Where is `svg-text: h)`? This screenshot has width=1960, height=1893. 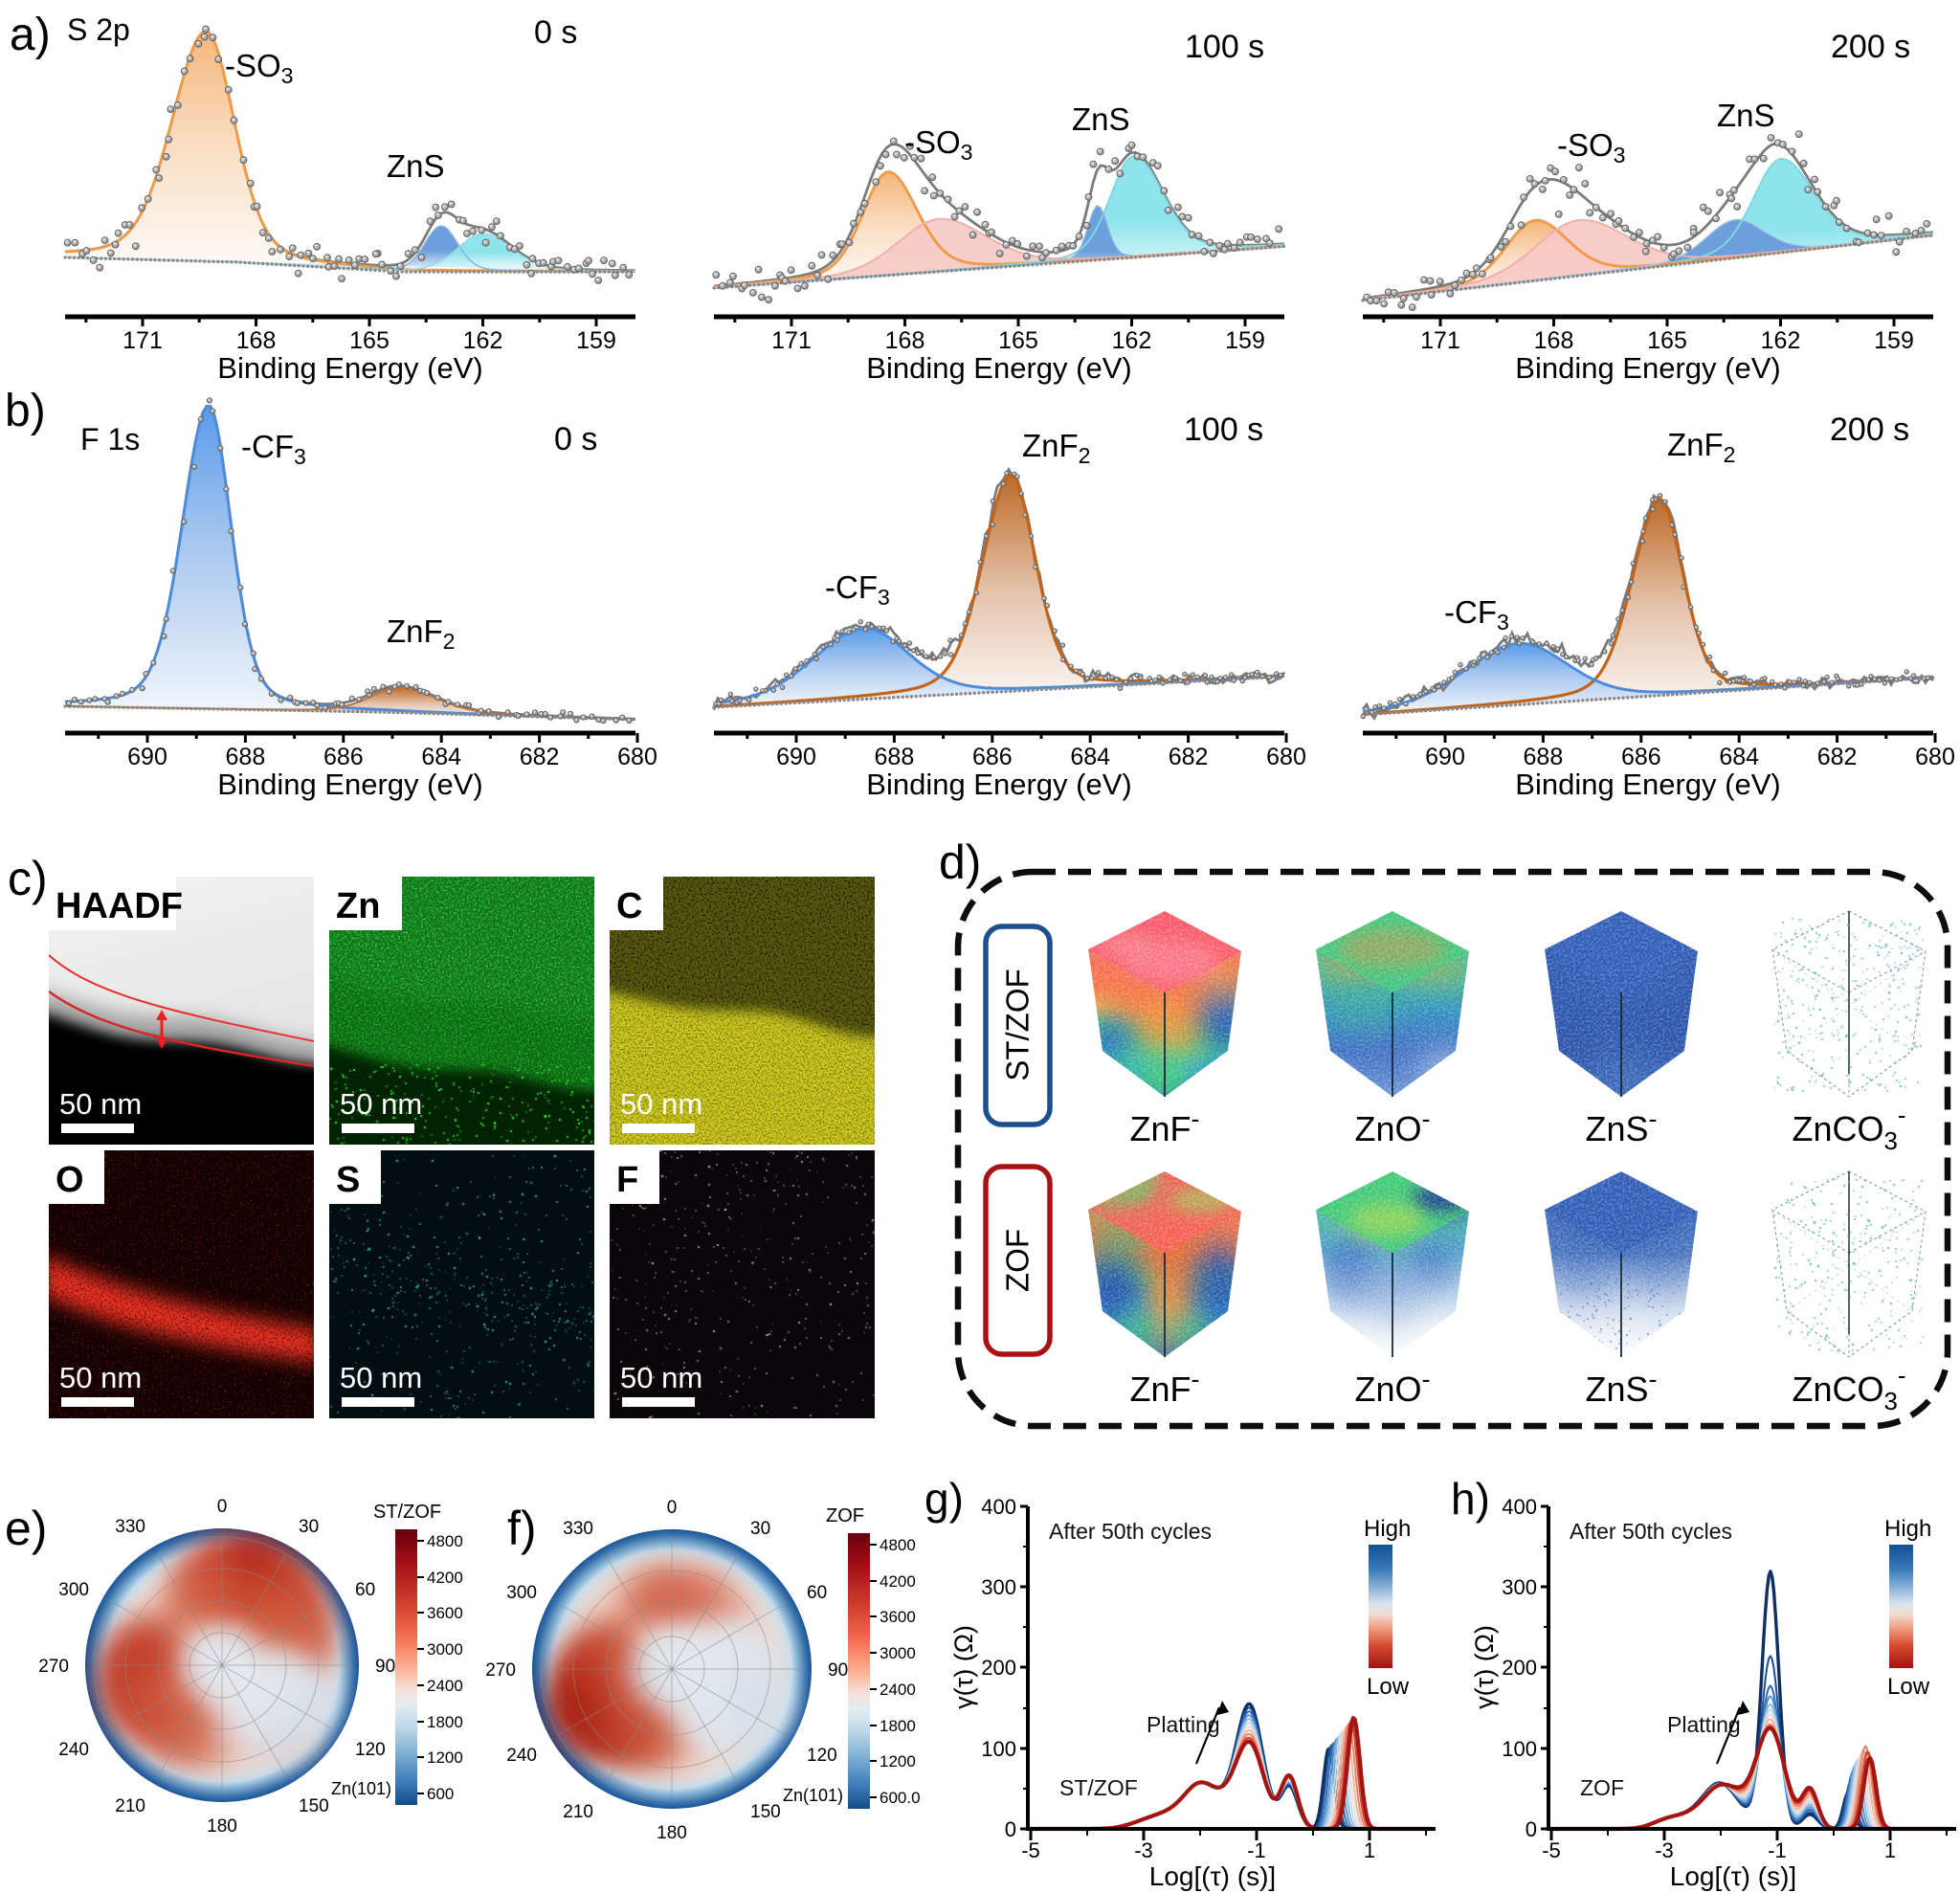
svg-text: h) is located at coordinates (1470, 1499).